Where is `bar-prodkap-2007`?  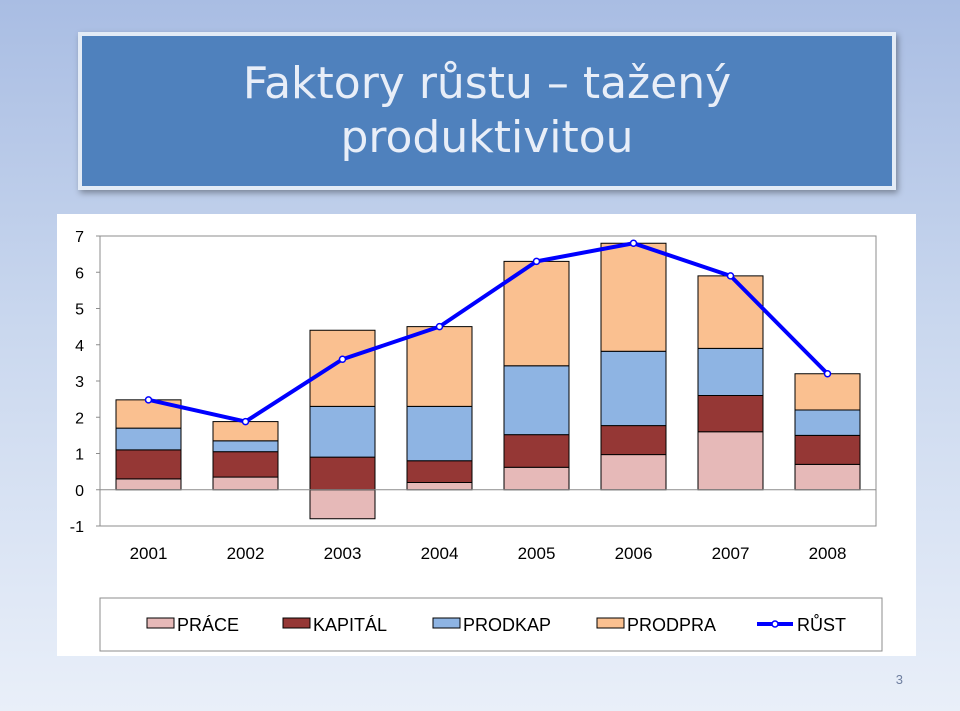
bar-prodkap-2007 is located at coordinates (730, 371).